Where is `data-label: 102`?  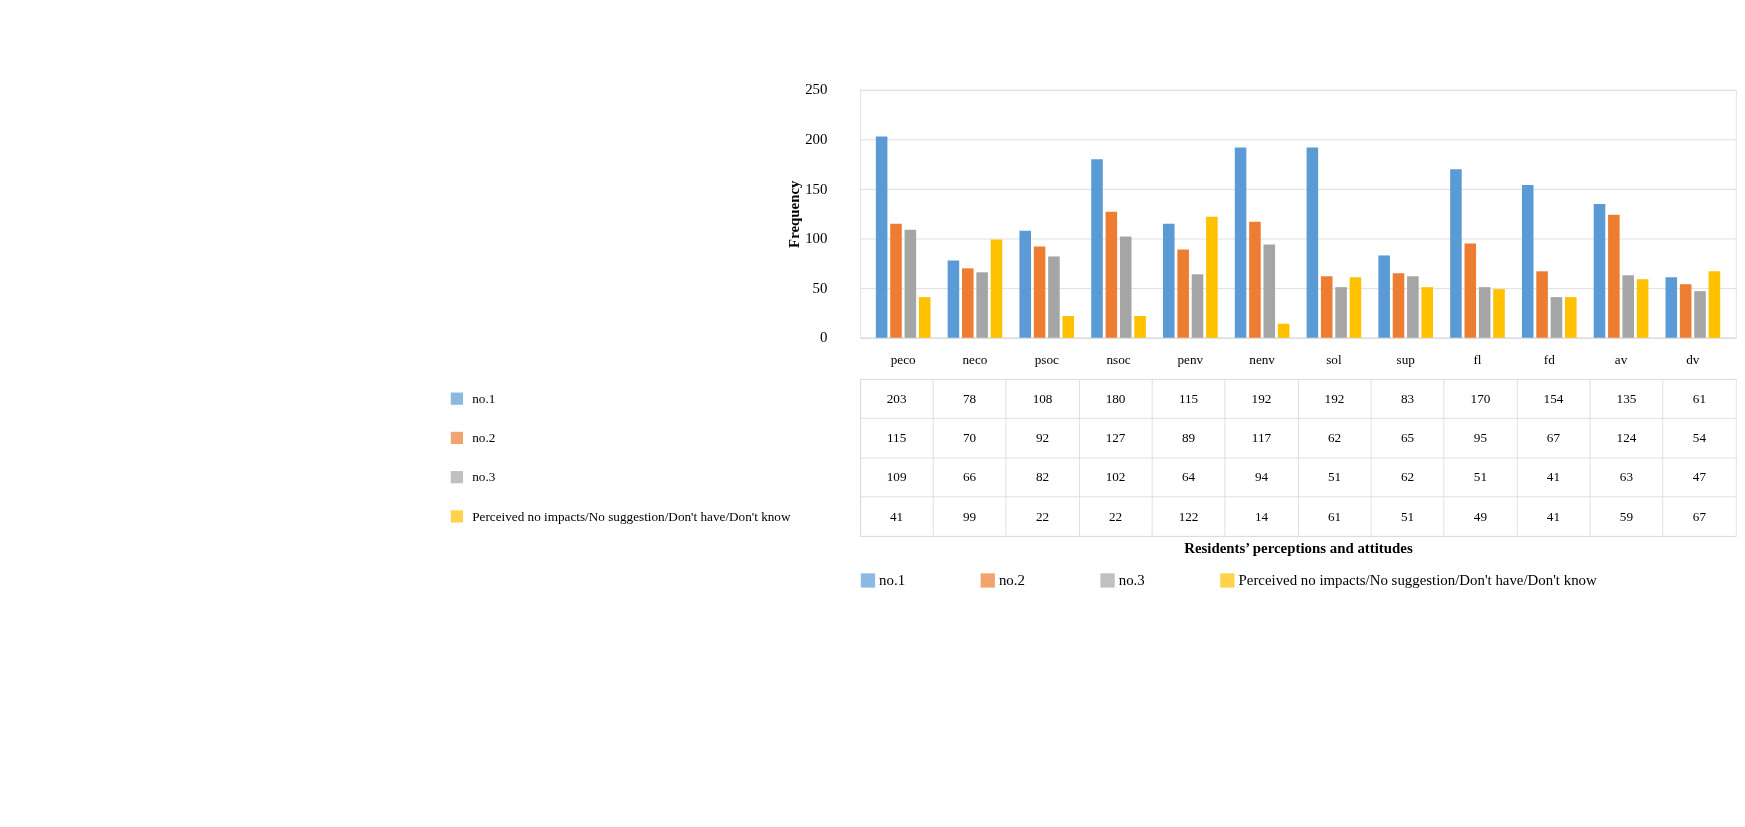 data-label: 102 is located at coordinates (1115, 477).